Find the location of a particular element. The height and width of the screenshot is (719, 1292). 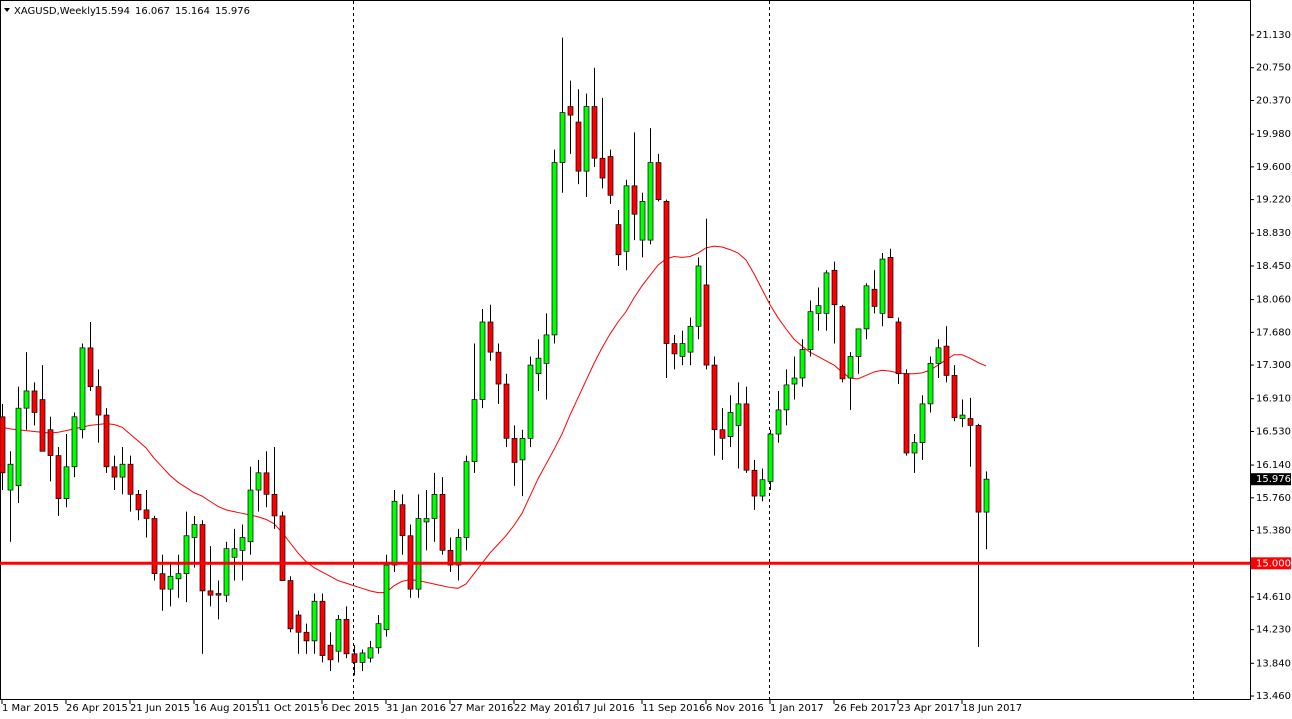

y-tick-label: 15.760 is located at coordinates (1273, 498).